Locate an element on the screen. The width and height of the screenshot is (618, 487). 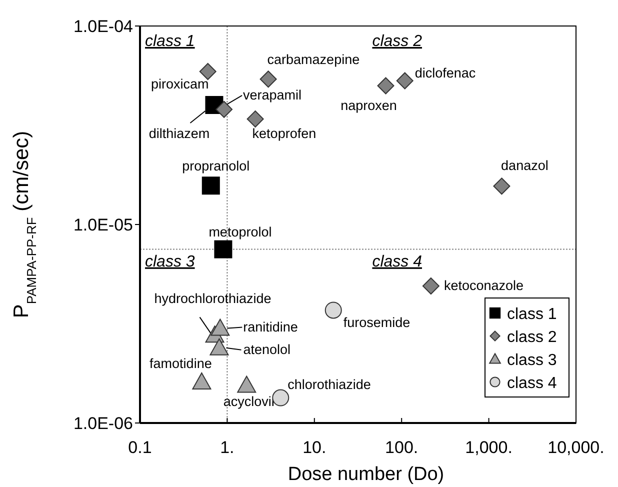
annotation: class 4 is located at coordinates (397, 261).